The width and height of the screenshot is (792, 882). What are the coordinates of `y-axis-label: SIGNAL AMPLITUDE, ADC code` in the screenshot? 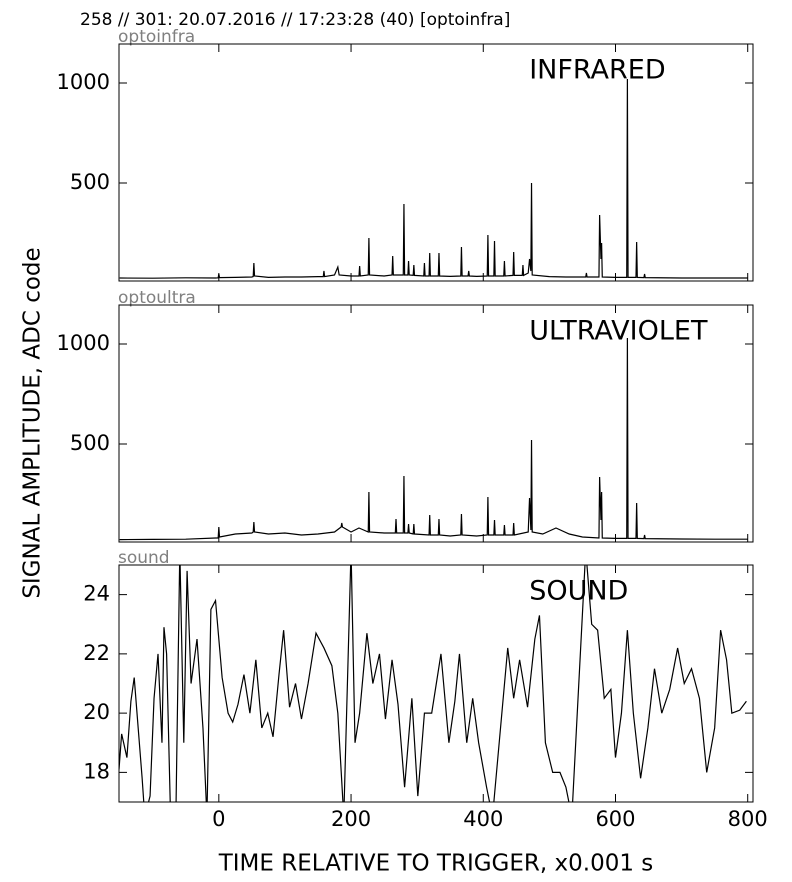 It's located at (33, 422).